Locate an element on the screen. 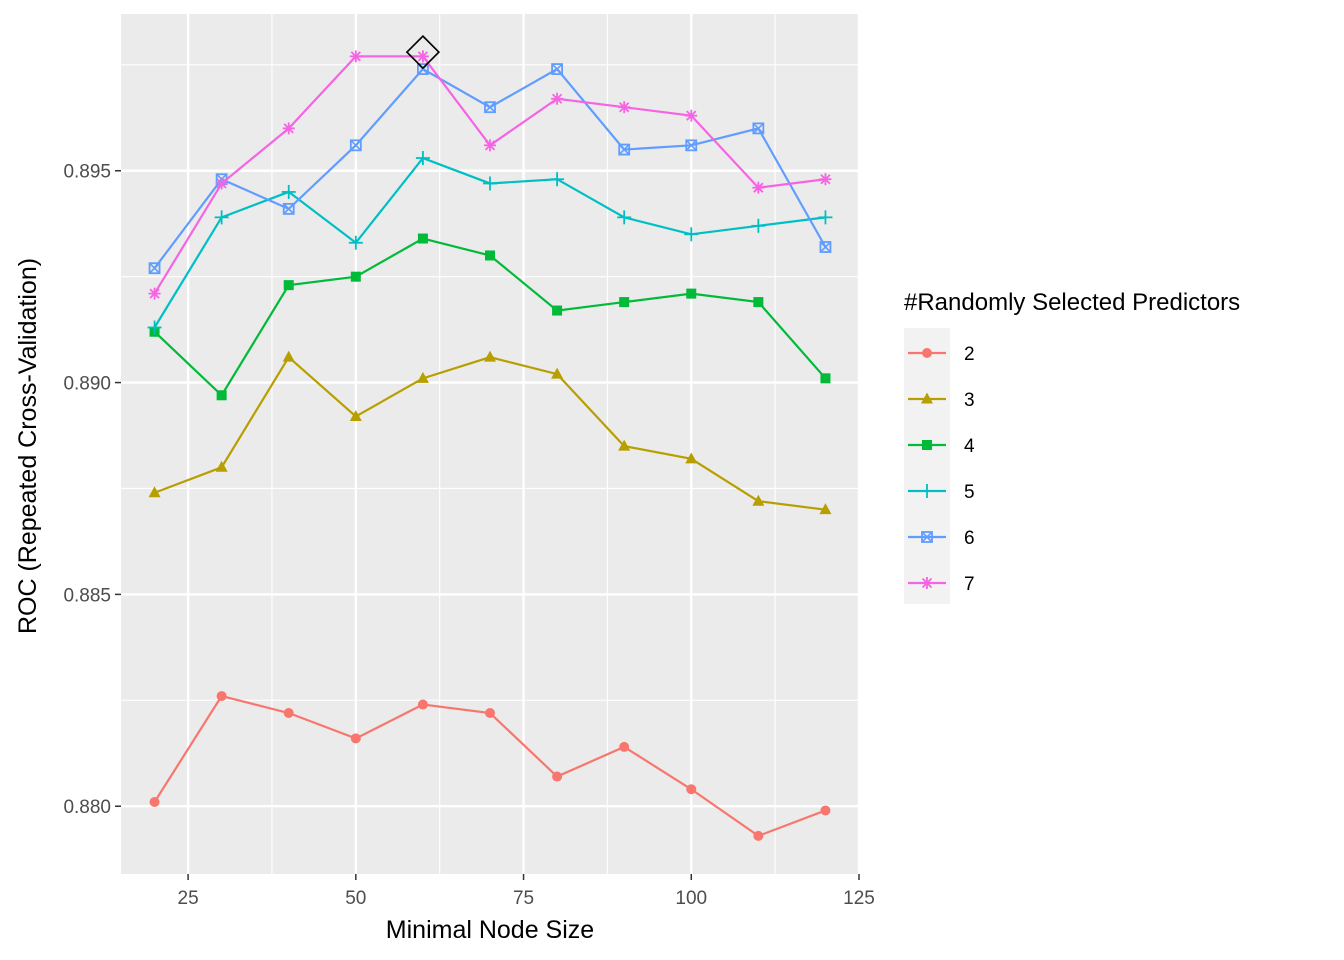 This screenshot has height=960, width=1344. legend-item-4: 4 is located at coordinates (941, 446).